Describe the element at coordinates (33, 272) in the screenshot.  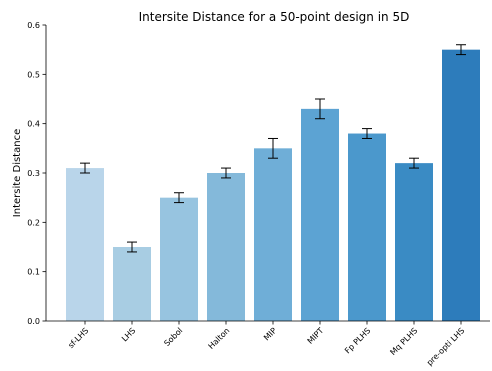
I see `y-tick-label: 0.1` at that location.